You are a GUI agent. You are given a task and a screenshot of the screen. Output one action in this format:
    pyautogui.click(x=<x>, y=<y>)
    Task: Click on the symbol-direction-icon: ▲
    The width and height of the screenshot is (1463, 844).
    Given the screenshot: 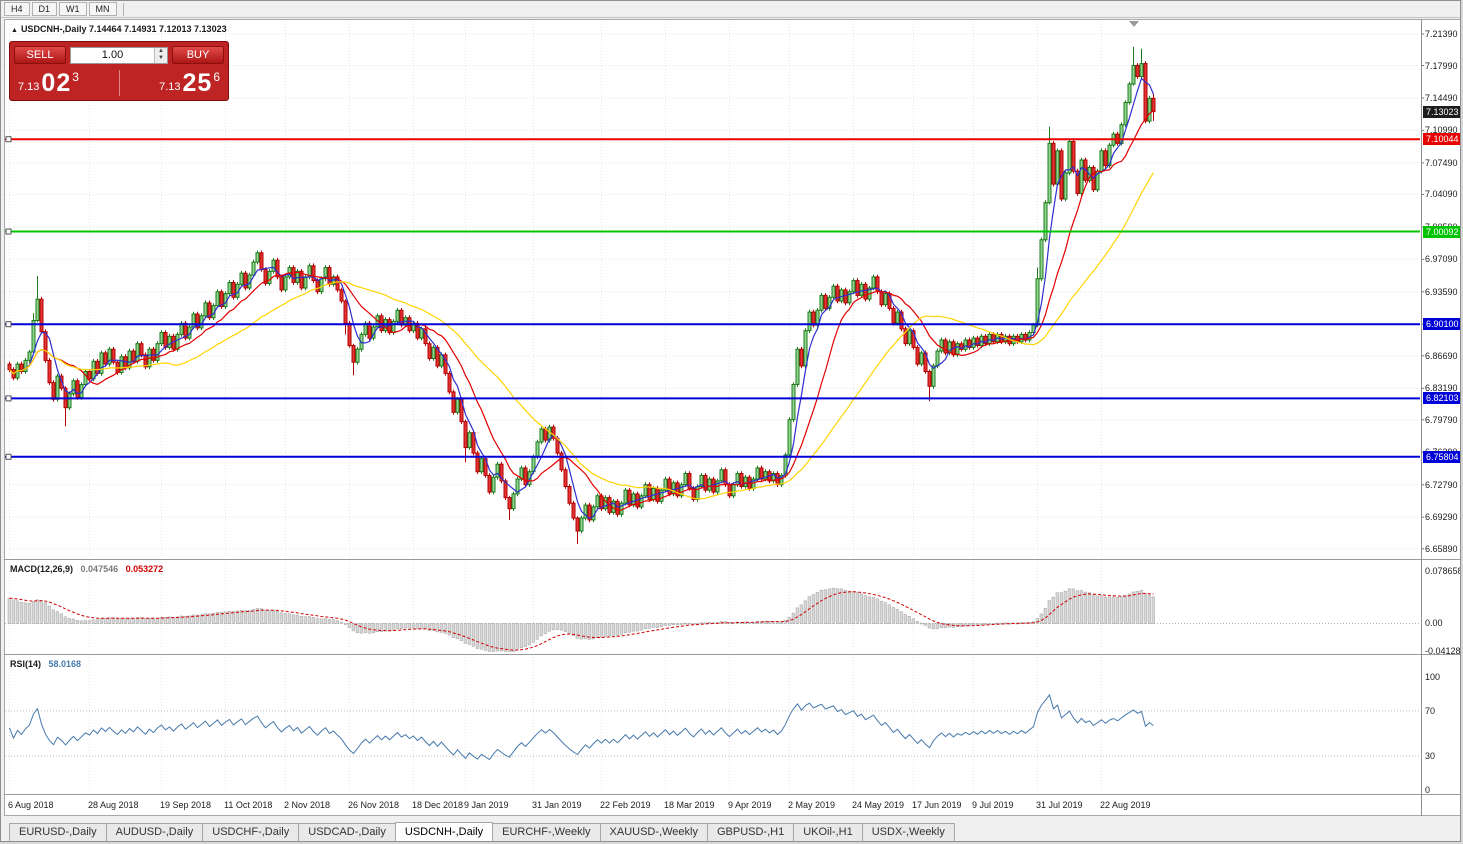 What is the action you would take?
    pyautogui.click(x=14, y=30)
    